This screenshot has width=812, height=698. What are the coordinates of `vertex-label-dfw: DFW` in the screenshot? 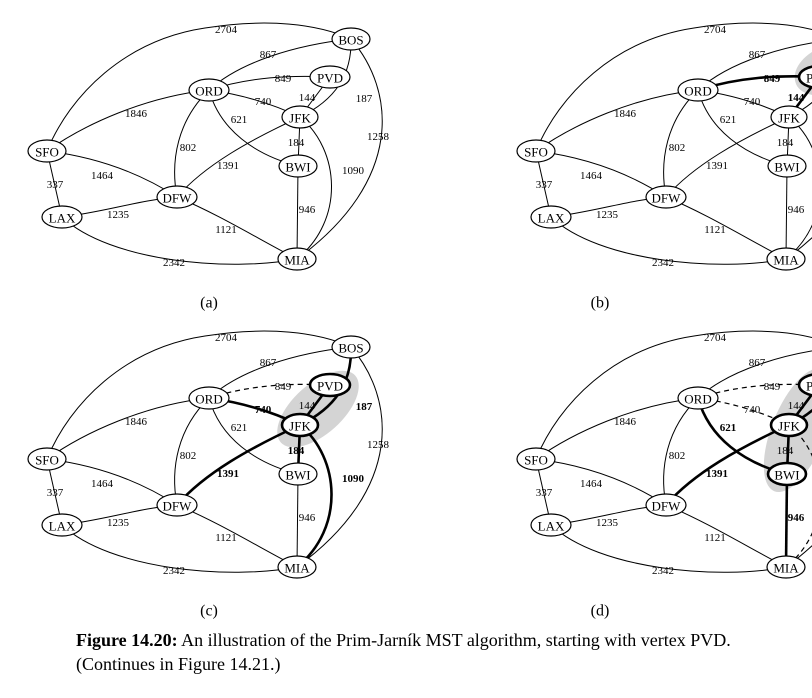 It's located at (178, 198).